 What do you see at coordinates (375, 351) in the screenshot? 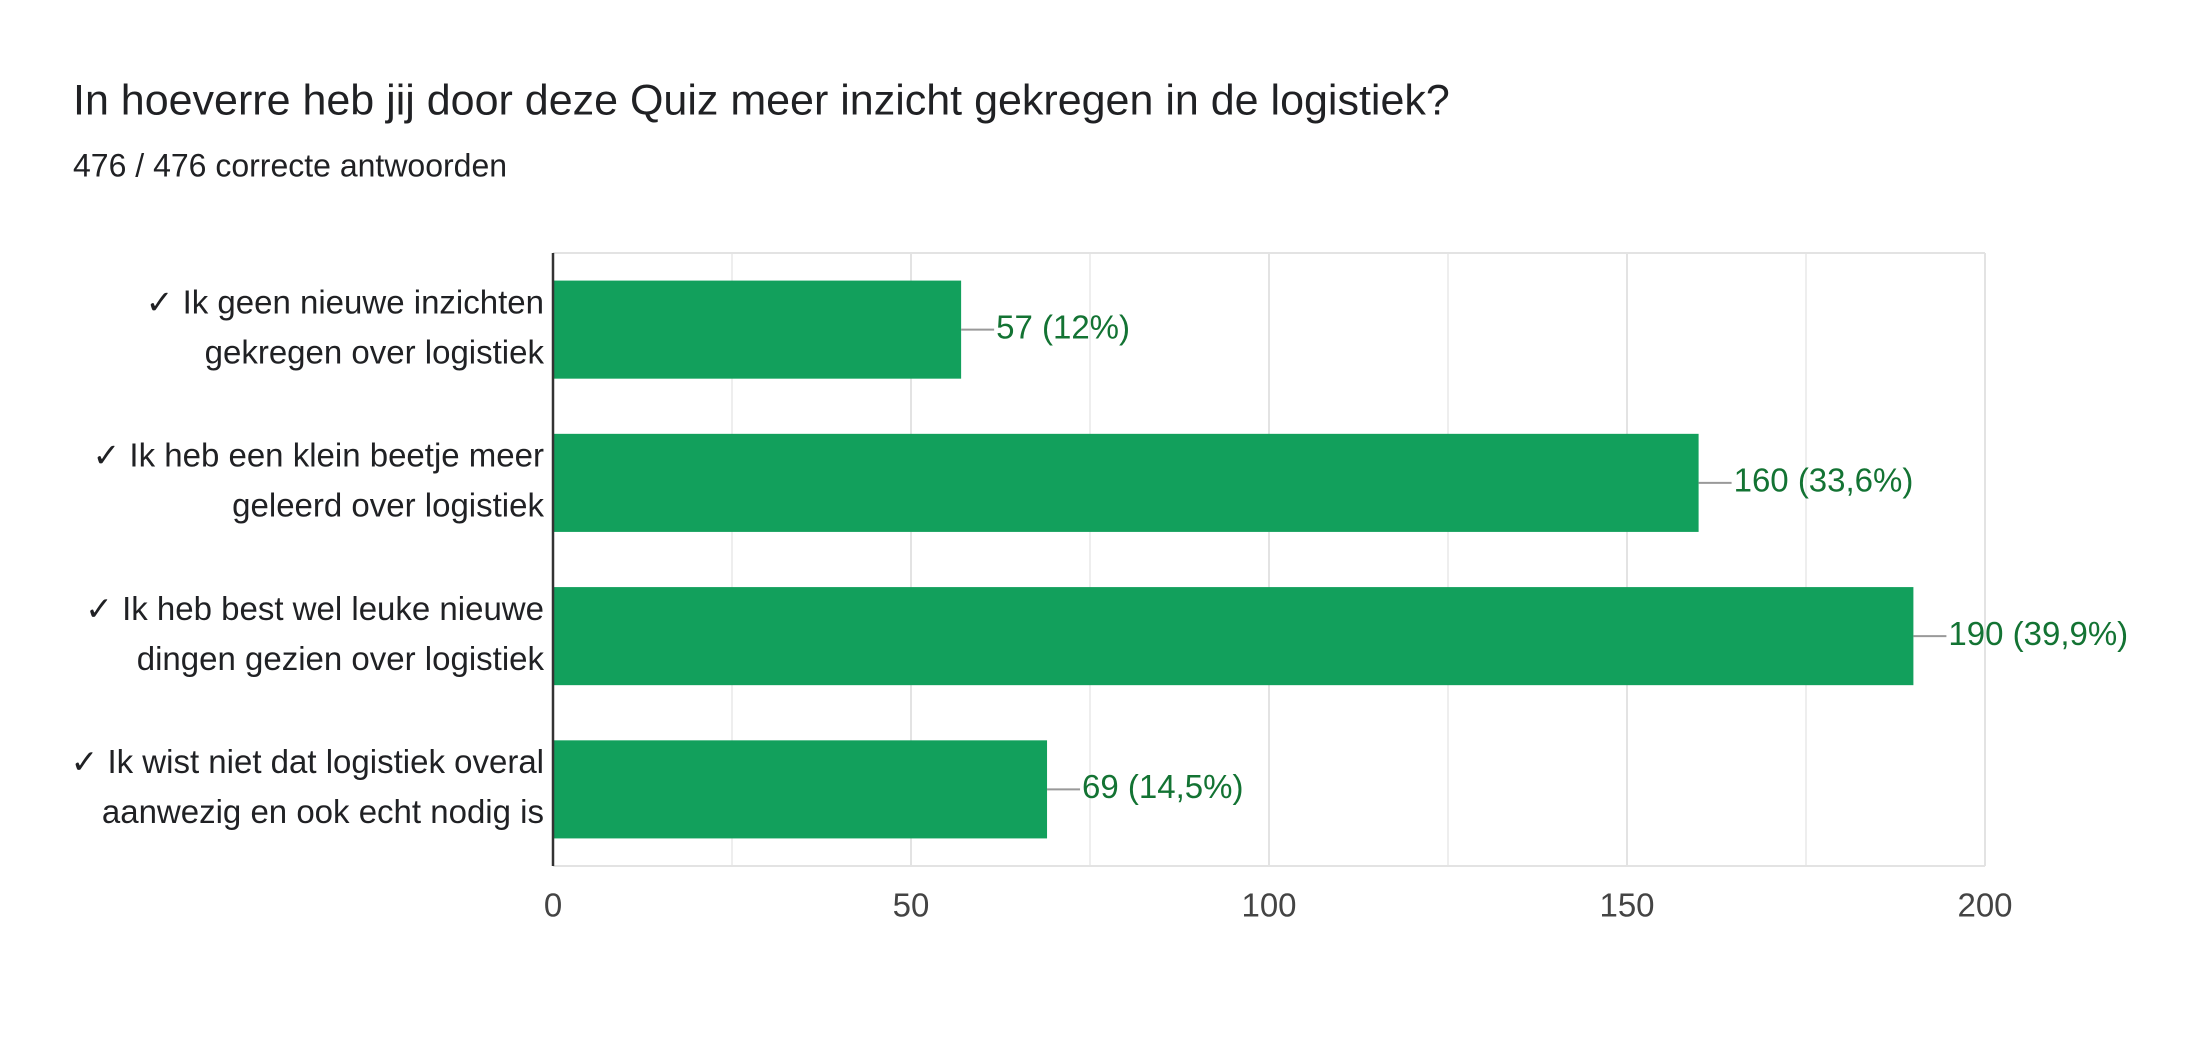
I see `y-tick-label: gekregen over logistiek` at bounding box center [375, 351].